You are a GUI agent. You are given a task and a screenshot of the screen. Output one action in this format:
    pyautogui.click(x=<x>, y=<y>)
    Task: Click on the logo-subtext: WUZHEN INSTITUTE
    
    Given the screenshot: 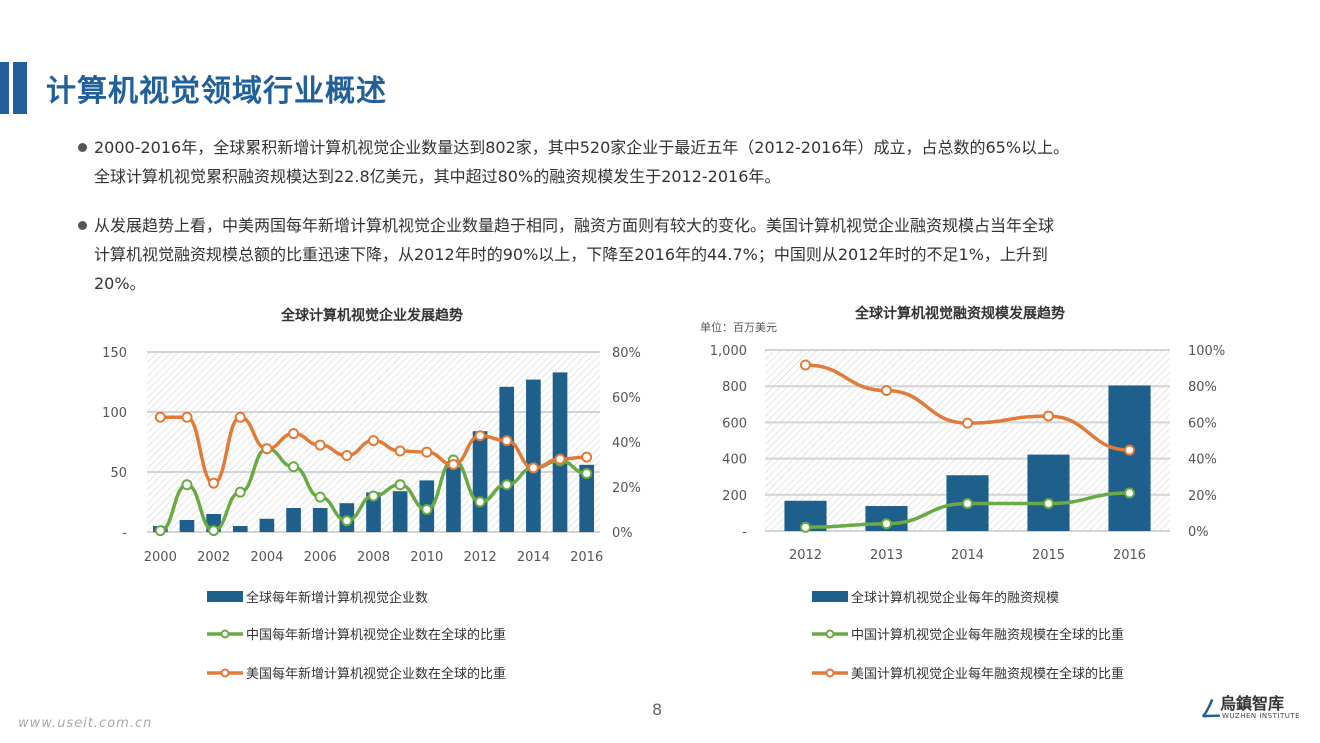 What is the action you would take?
    pyautogui.click(x=1261, y=716)
    